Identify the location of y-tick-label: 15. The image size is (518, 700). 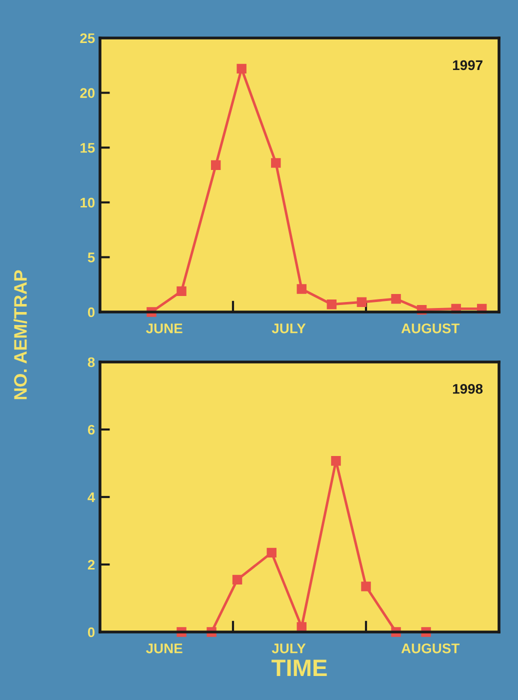
(87, 148).